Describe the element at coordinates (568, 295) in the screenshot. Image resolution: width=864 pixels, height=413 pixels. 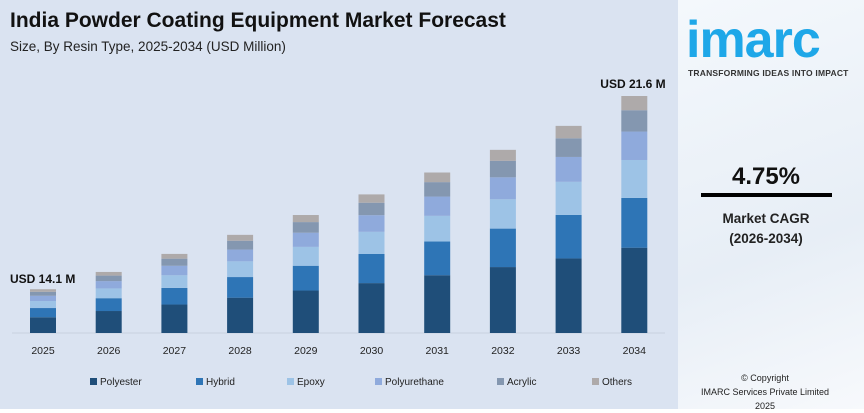
I see `bar-segment-polyester-2033` at that location.